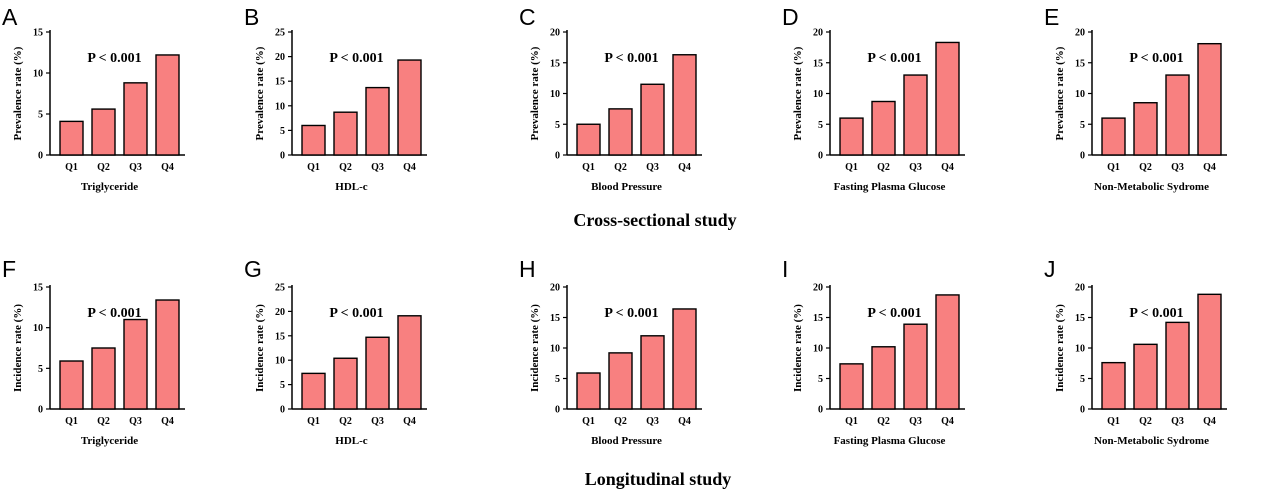 The image size is (1280, 491). I want to click on p-value-annotation-i: P < 0.001, so click(894, 313).